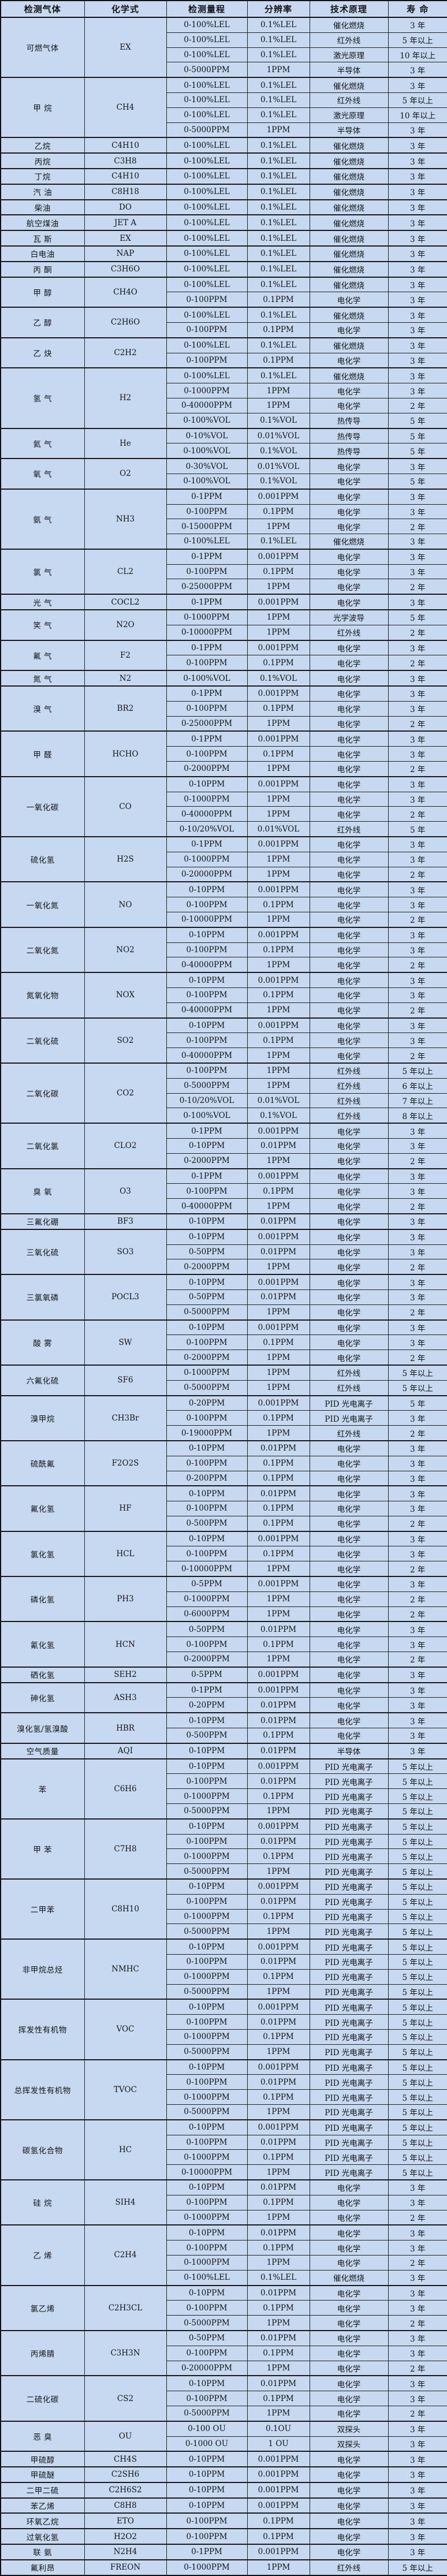 The image size is (447, 2576). Describe the element at coordinates (42, 1909) in the screenshot. I see `gas-name-cell: 二甲苯` at that location.